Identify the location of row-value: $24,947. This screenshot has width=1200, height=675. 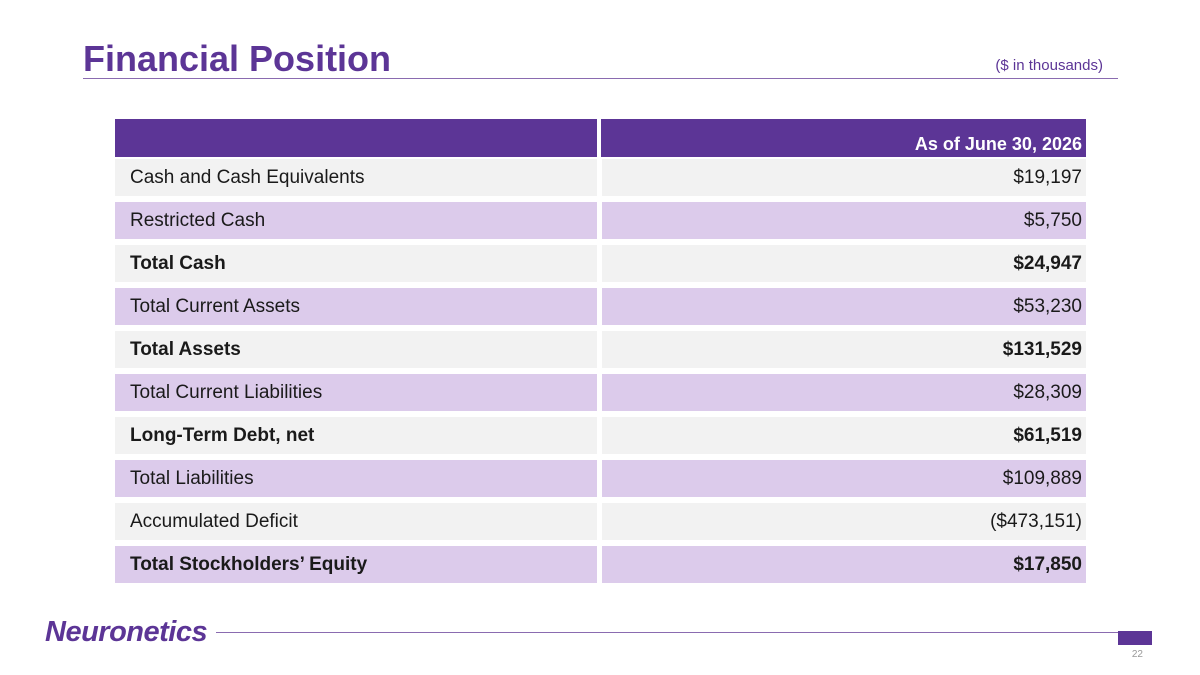
(844, 263).